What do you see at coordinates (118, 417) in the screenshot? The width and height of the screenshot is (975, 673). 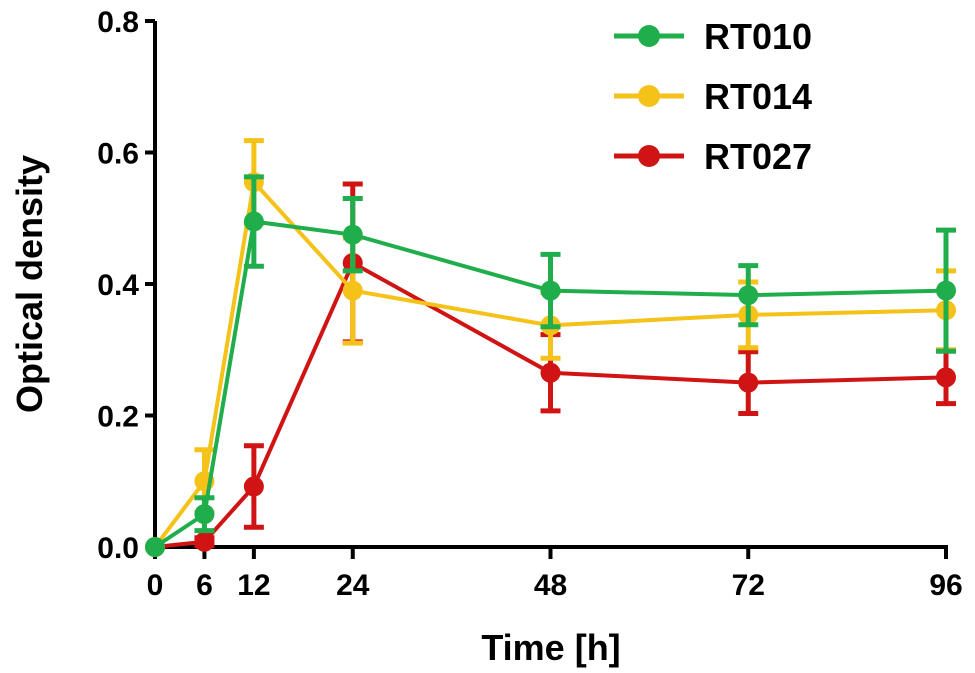 I see `y-tick-label: 0.2` at bounding box center [118, 417].